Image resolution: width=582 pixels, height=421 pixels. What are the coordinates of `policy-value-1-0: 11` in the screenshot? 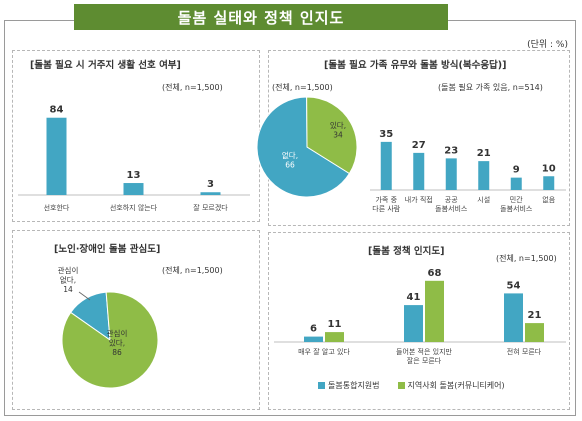 It's located at (335, 324).